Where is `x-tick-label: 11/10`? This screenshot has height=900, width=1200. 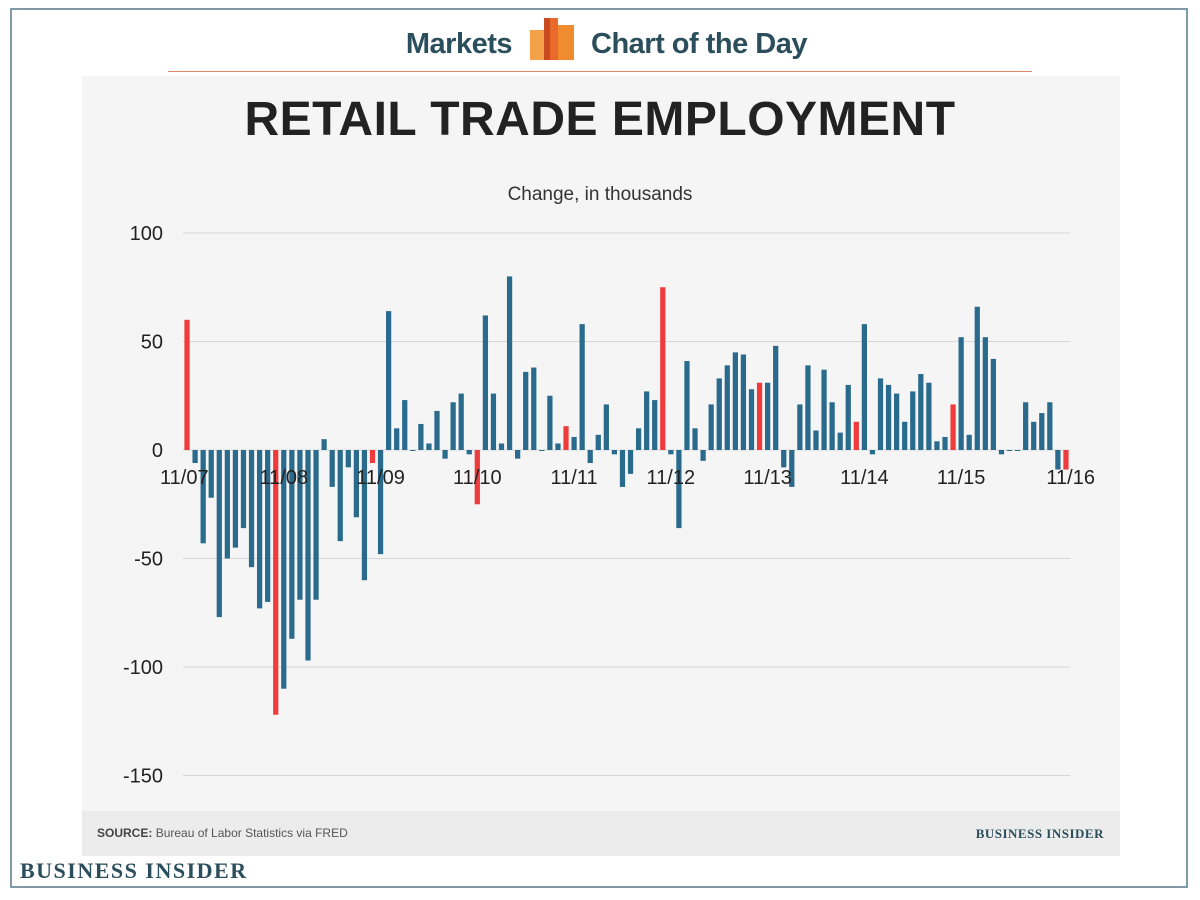 x-tick-label: 11/10 is located at coordinates (477, 478).